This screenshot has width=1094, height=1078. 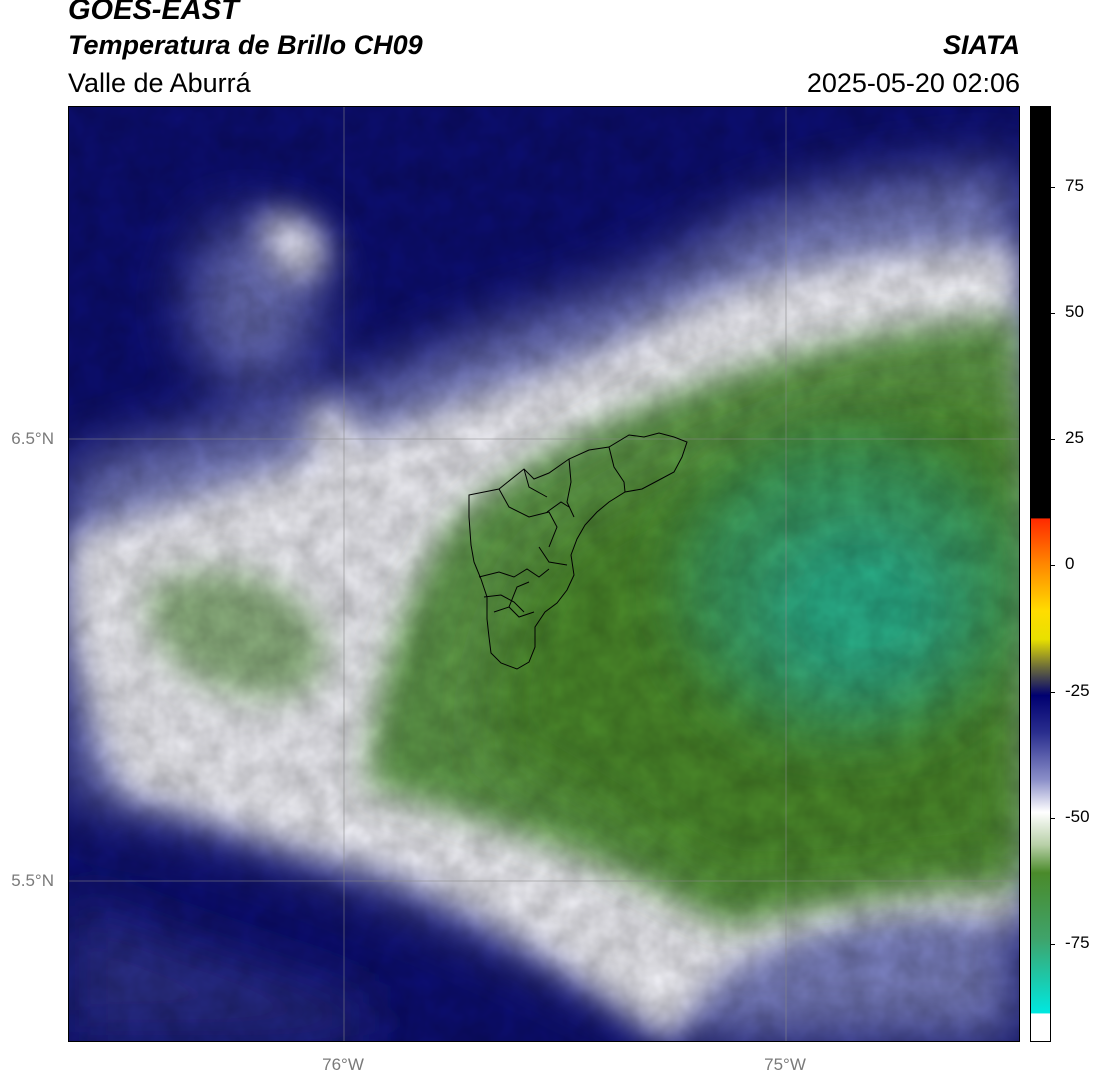 I want to click on product-title: Temperatura de Brillo CH09, so click(x=245, y=45).